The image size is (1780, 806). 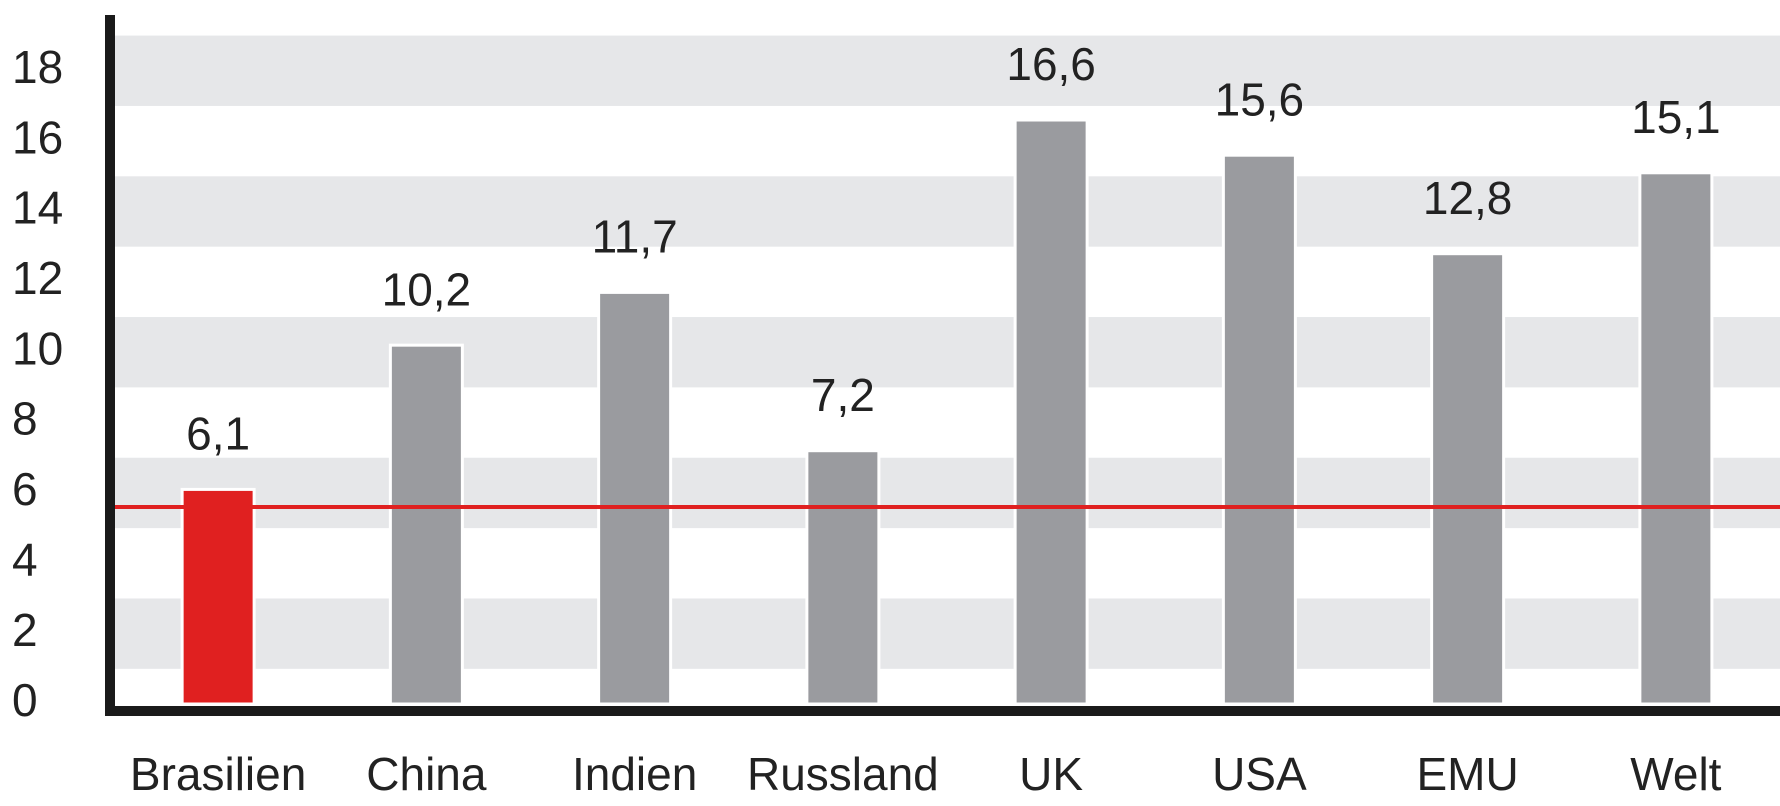 What do you see at coordinates (1260, 99) in the screenshot?
I see `value-label: 15,6` at bounding box center [1260, 99].